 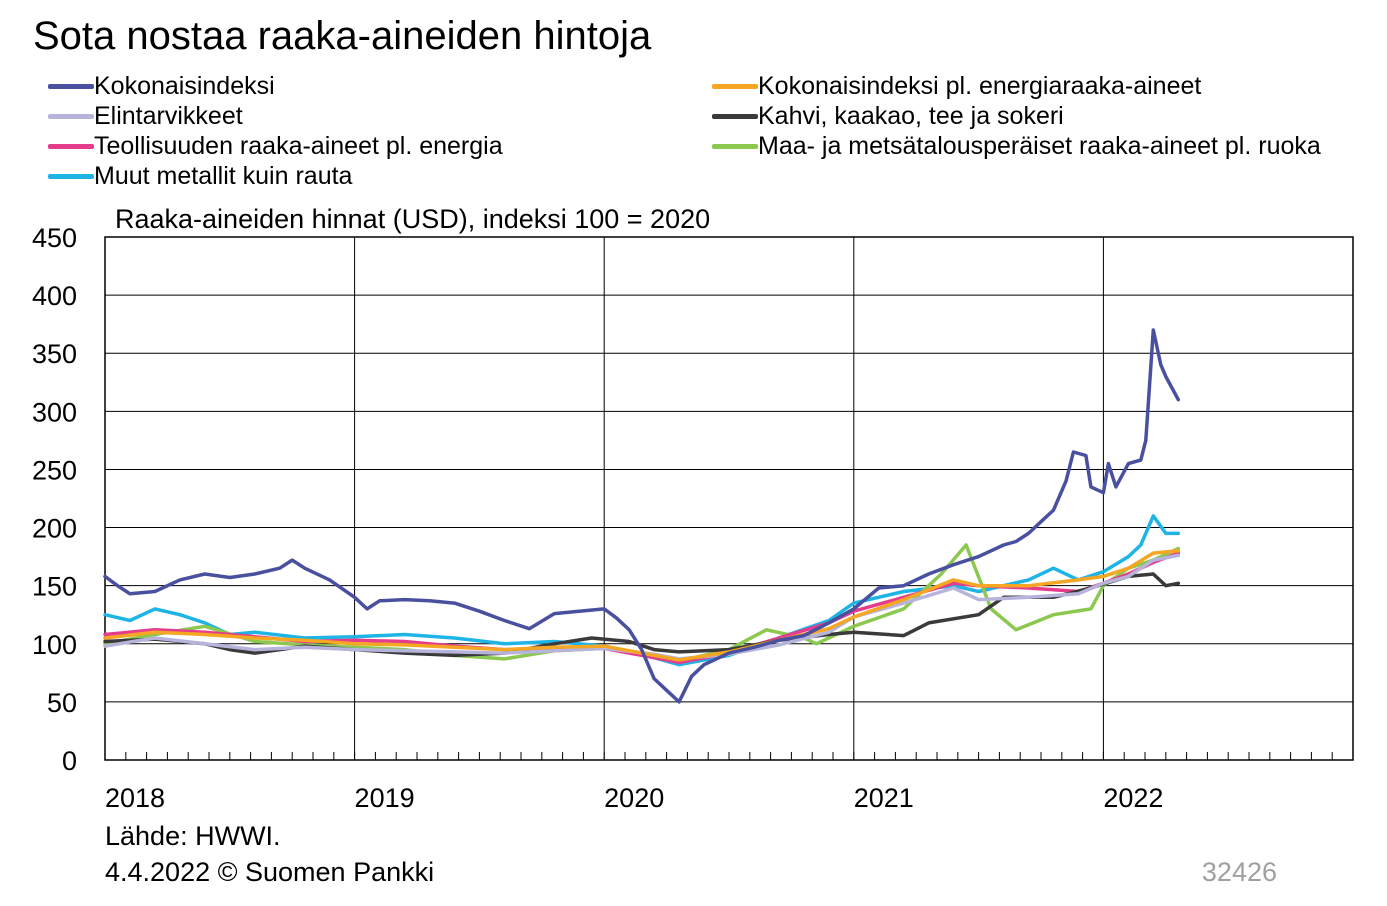 What do you see at coordinates (884, 798) in the screenshot?
I see `x-tick-label: 2021` at bounding box center [884, 798].